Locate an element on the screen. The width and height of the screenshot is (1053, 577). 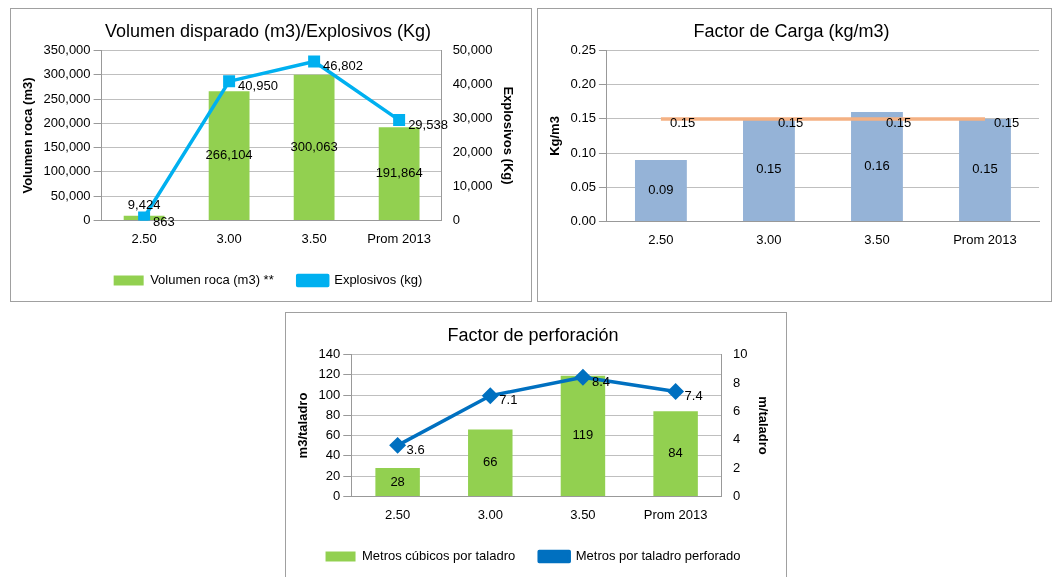
data-label: 40,950 is located at coordinates (258, 85).